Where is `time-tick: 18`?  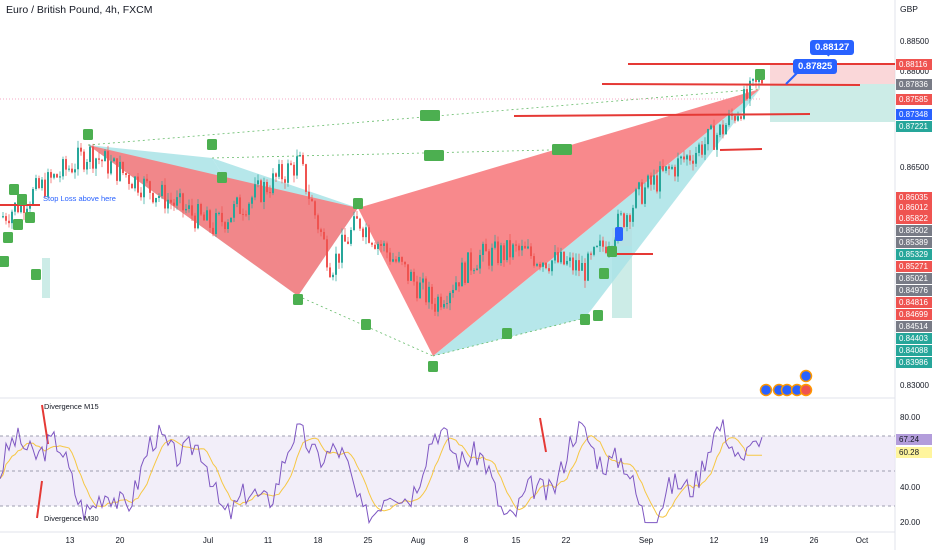 time-tick: 18 is located at coordinates (318, 540).